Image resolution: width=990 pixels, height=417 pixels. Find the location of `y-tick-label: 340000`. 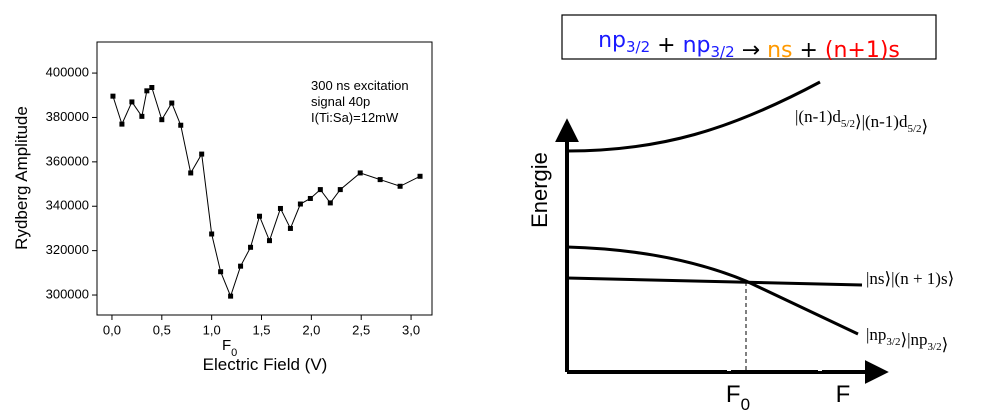

y-tick-label: 340000 is located at coordinates (67, 205).